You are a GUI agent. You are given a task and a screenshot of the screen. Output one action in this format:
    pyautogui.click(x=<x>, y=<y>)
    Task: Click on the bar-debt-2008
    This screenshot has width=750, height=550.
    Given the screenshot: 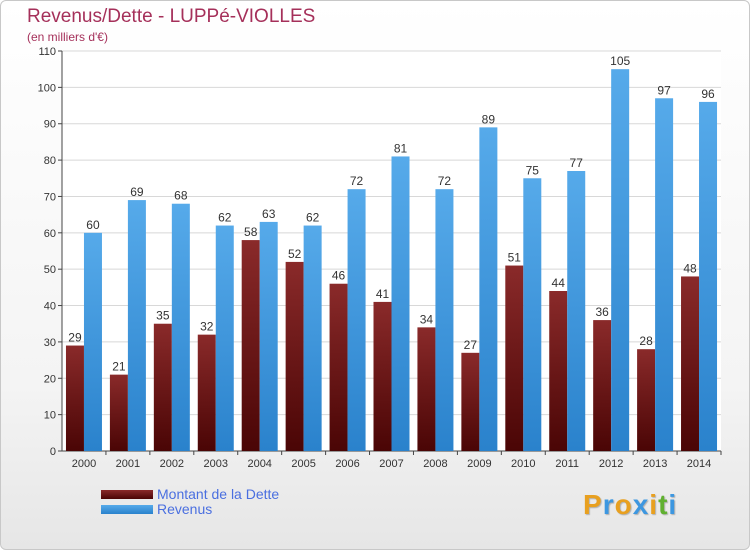 What is the action you would take?
    pyautogui.click(x=426, y=389)
    